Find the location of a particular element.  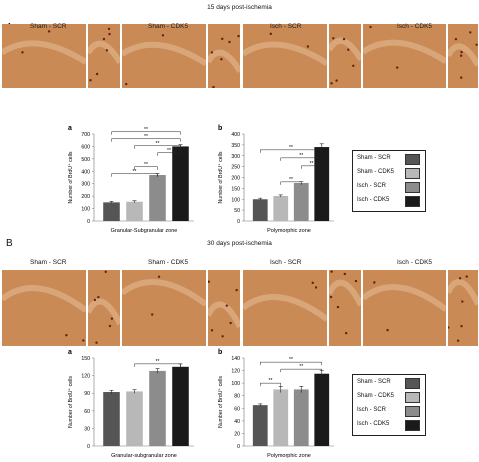

micrograph-a-sham-scr is located at coordinates (44, 56).